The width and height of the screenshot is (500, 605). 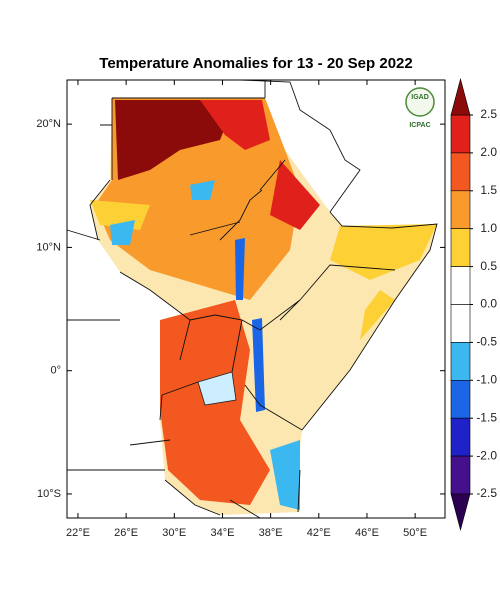 What do you see at coordinates (419, 125) in the screenshot?
I see `logo-org: ICPAC` at bounding box center [419, 125].